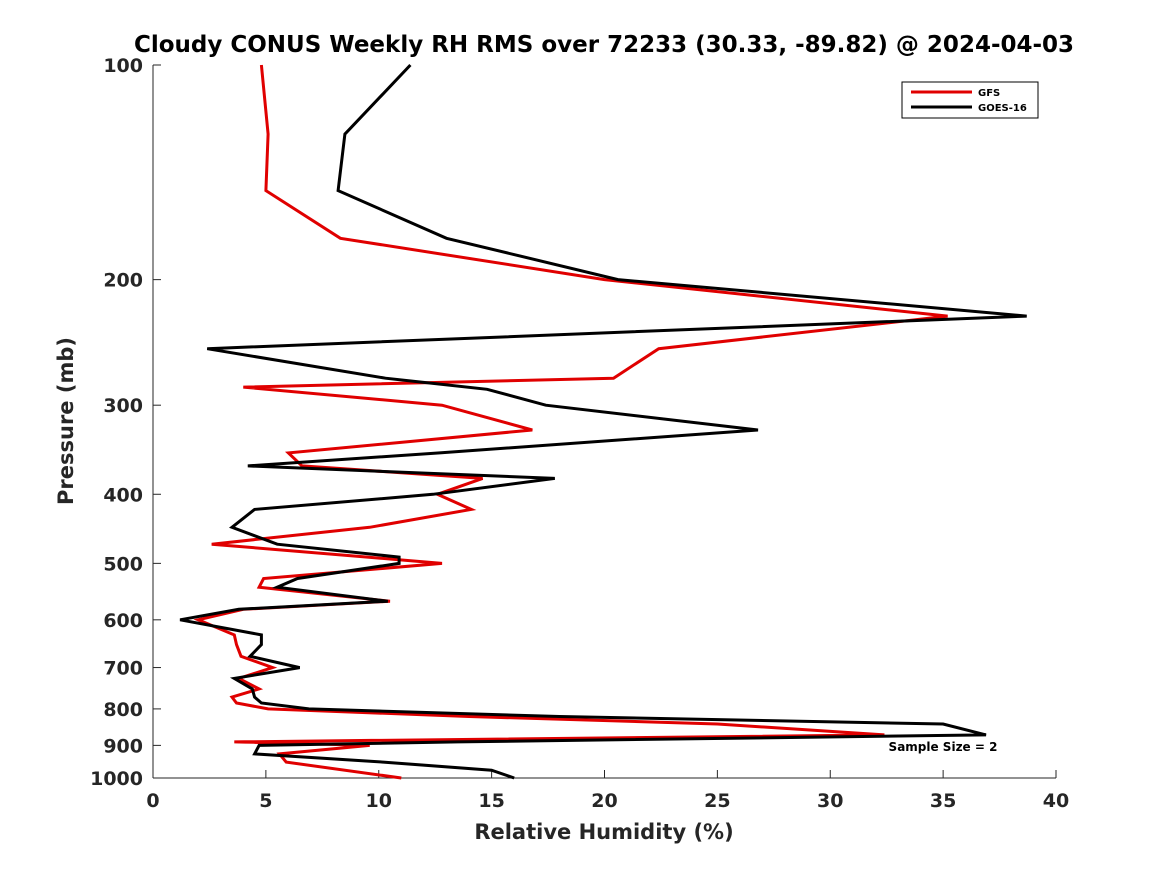 This screenshot has height=880, width=1167. Describe the element at coordinates (152, 801) in the screenshot. I see `x-tick-label: 0` at that location.